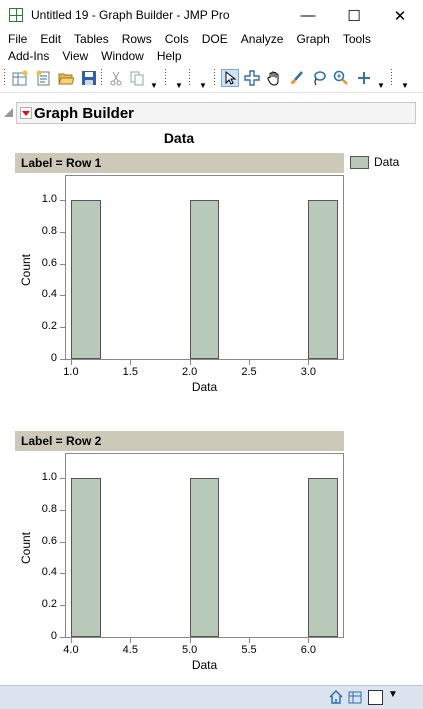 The height and width of the screenshot is (709, 423). What do you see at coordinates (387, 162) in the screenshot?
I see `legend-label: Data` at bounding box center [387, 162].